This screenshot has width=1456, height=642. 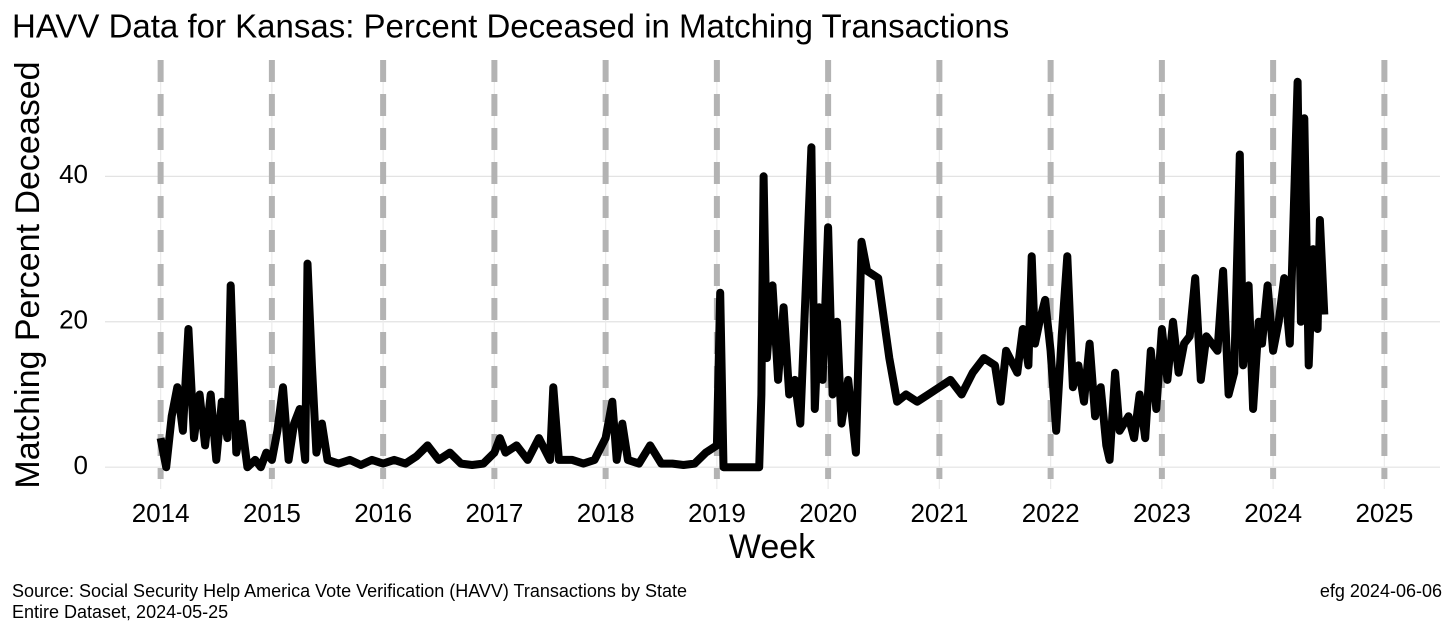 What do you see at coordinates (1273, 513) in the screenshot?
I see `x-tick-label: 2024` at bounding box center [1273, 513].